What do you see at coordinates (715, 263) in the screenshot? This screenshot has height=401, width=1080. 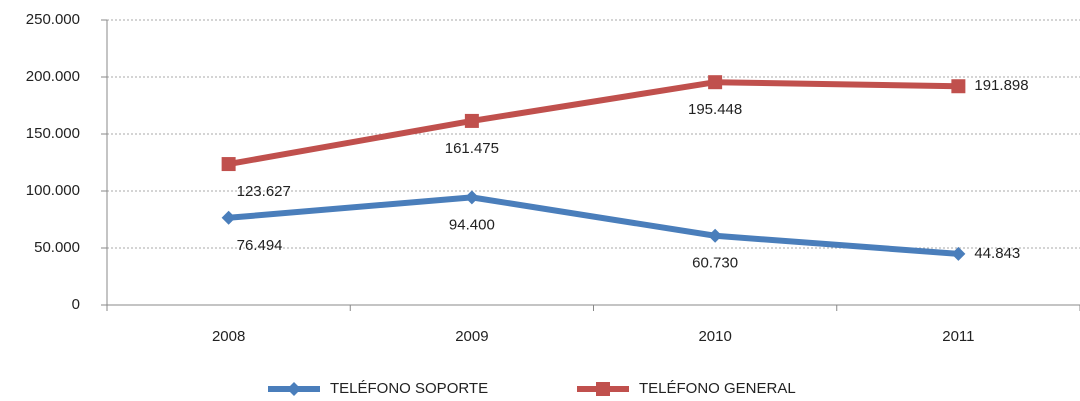 I see `data-label: 60.730` at bounding box center [715, 263].